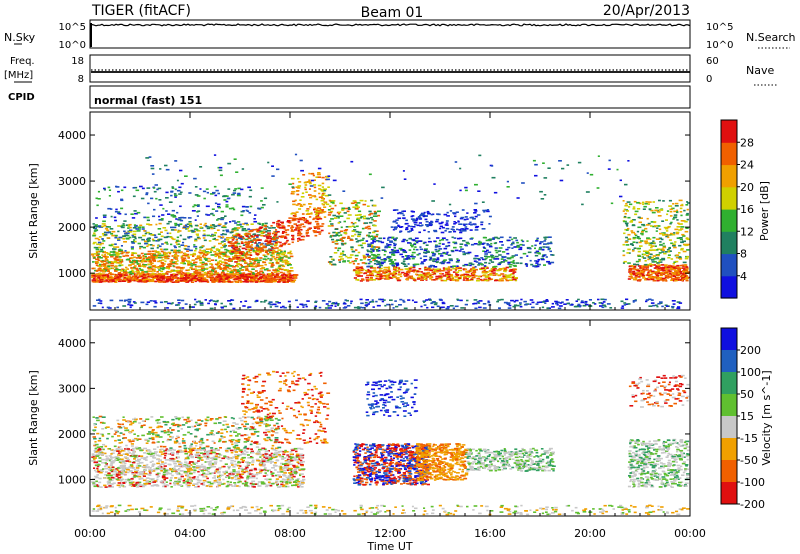 The width and height of the screenshot is (800, 554). What do you see at coordinates (712, 61) in the screenshot?
I see `nave-tick-top: 60` at bounding box center [712, 61].